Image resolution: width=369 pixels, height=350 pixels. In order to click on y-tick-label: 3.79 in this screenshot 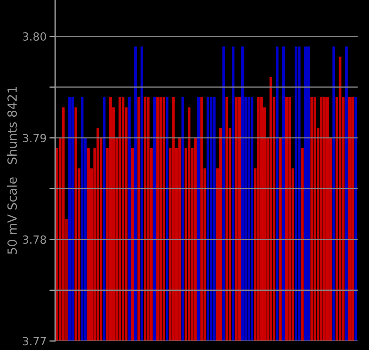, I will do `click(34, 138)`.